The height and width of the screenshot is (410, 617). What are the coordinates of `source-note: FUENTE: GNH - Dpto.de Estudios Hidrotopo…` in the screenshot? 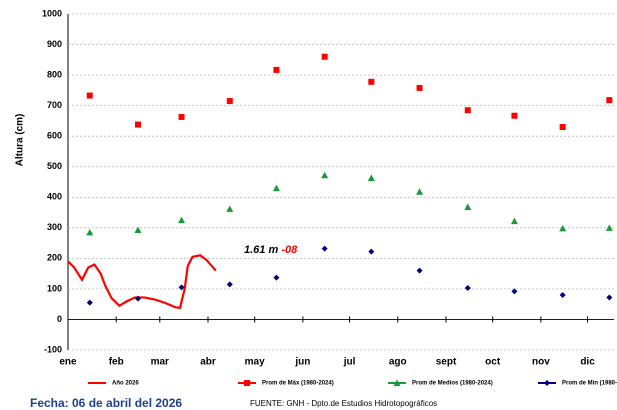 It's located at (343, 403).